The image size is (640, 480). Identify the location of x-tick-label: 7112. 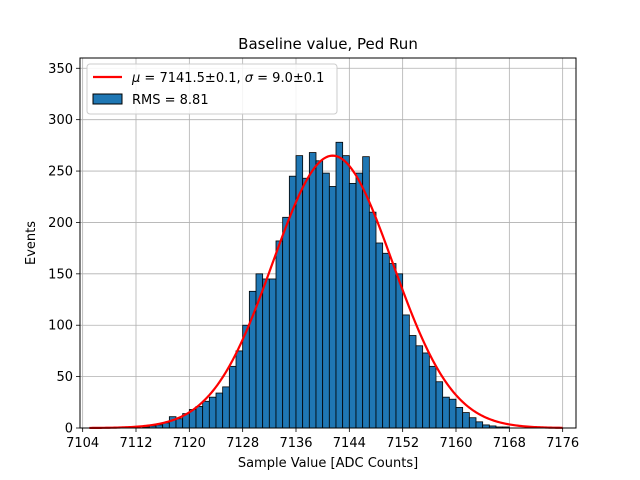
(135, 443).